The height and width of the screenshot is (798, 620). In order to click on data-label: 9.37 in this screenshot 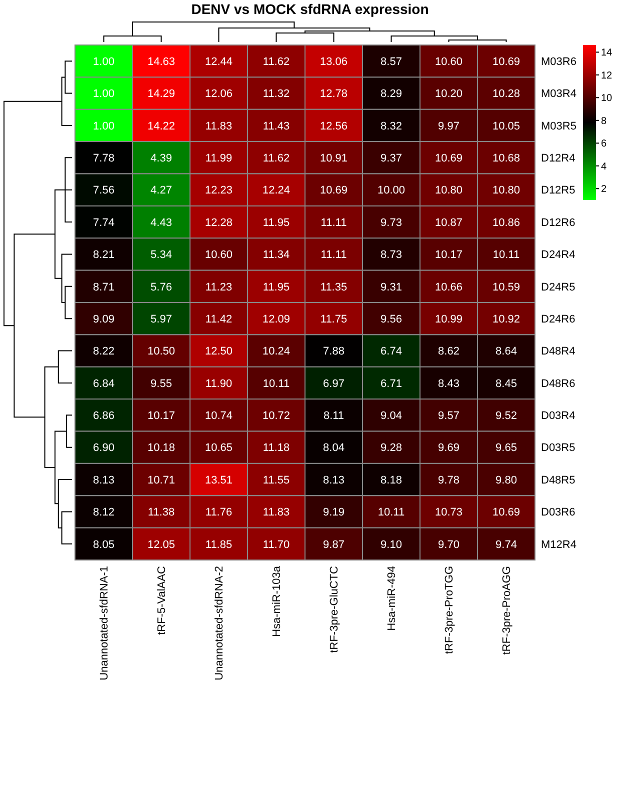, I will do `click(391, 158)`.